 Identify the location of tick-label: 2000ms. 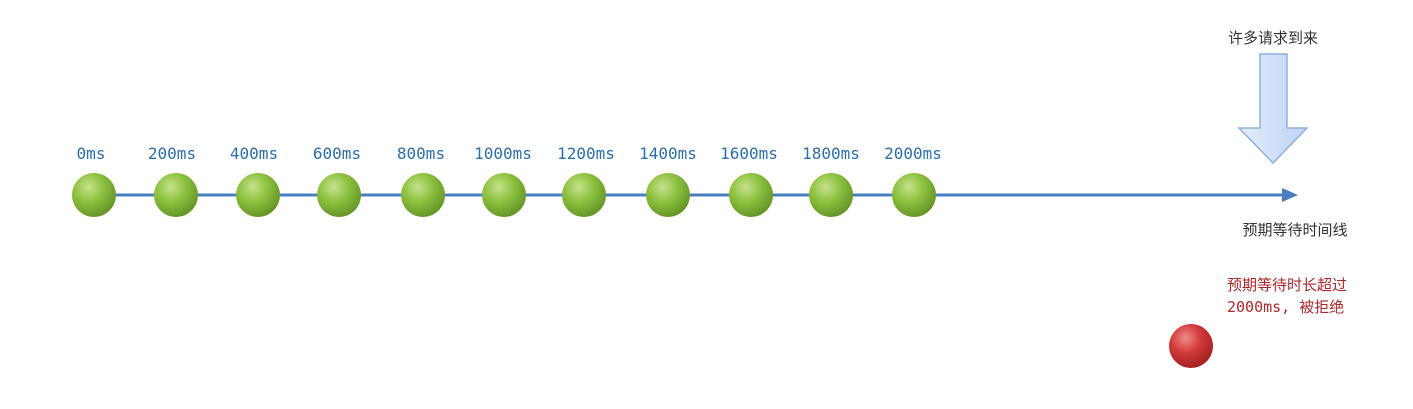
(913, 153).